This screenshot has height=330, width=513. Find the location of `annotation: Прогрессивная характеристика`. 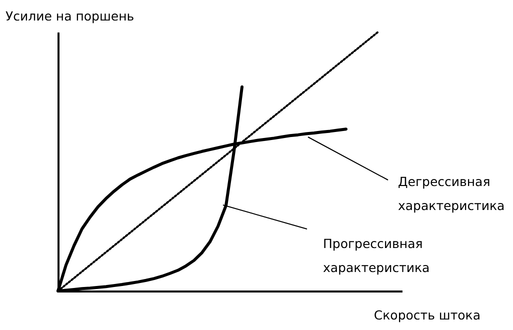

annotation: Прогрессивная характеристика is located at coordinates (376, 255).